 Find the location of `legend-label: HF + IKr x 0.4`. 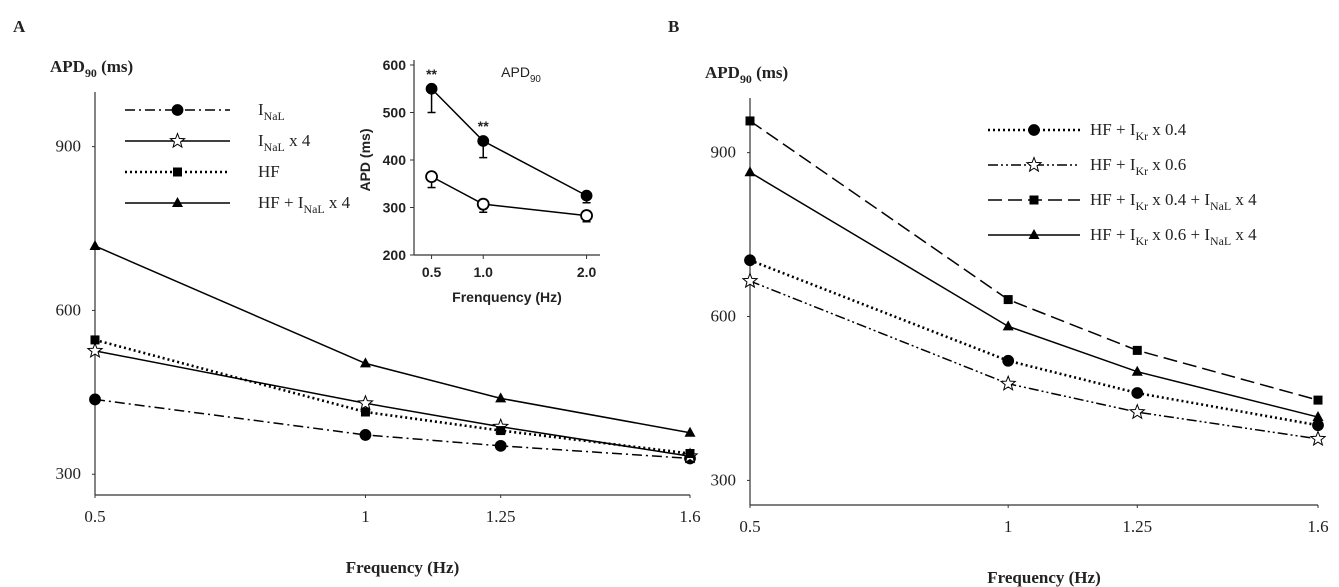

legend-label: HF + IKr x 0.4 is located at coordinates (1138, 131).